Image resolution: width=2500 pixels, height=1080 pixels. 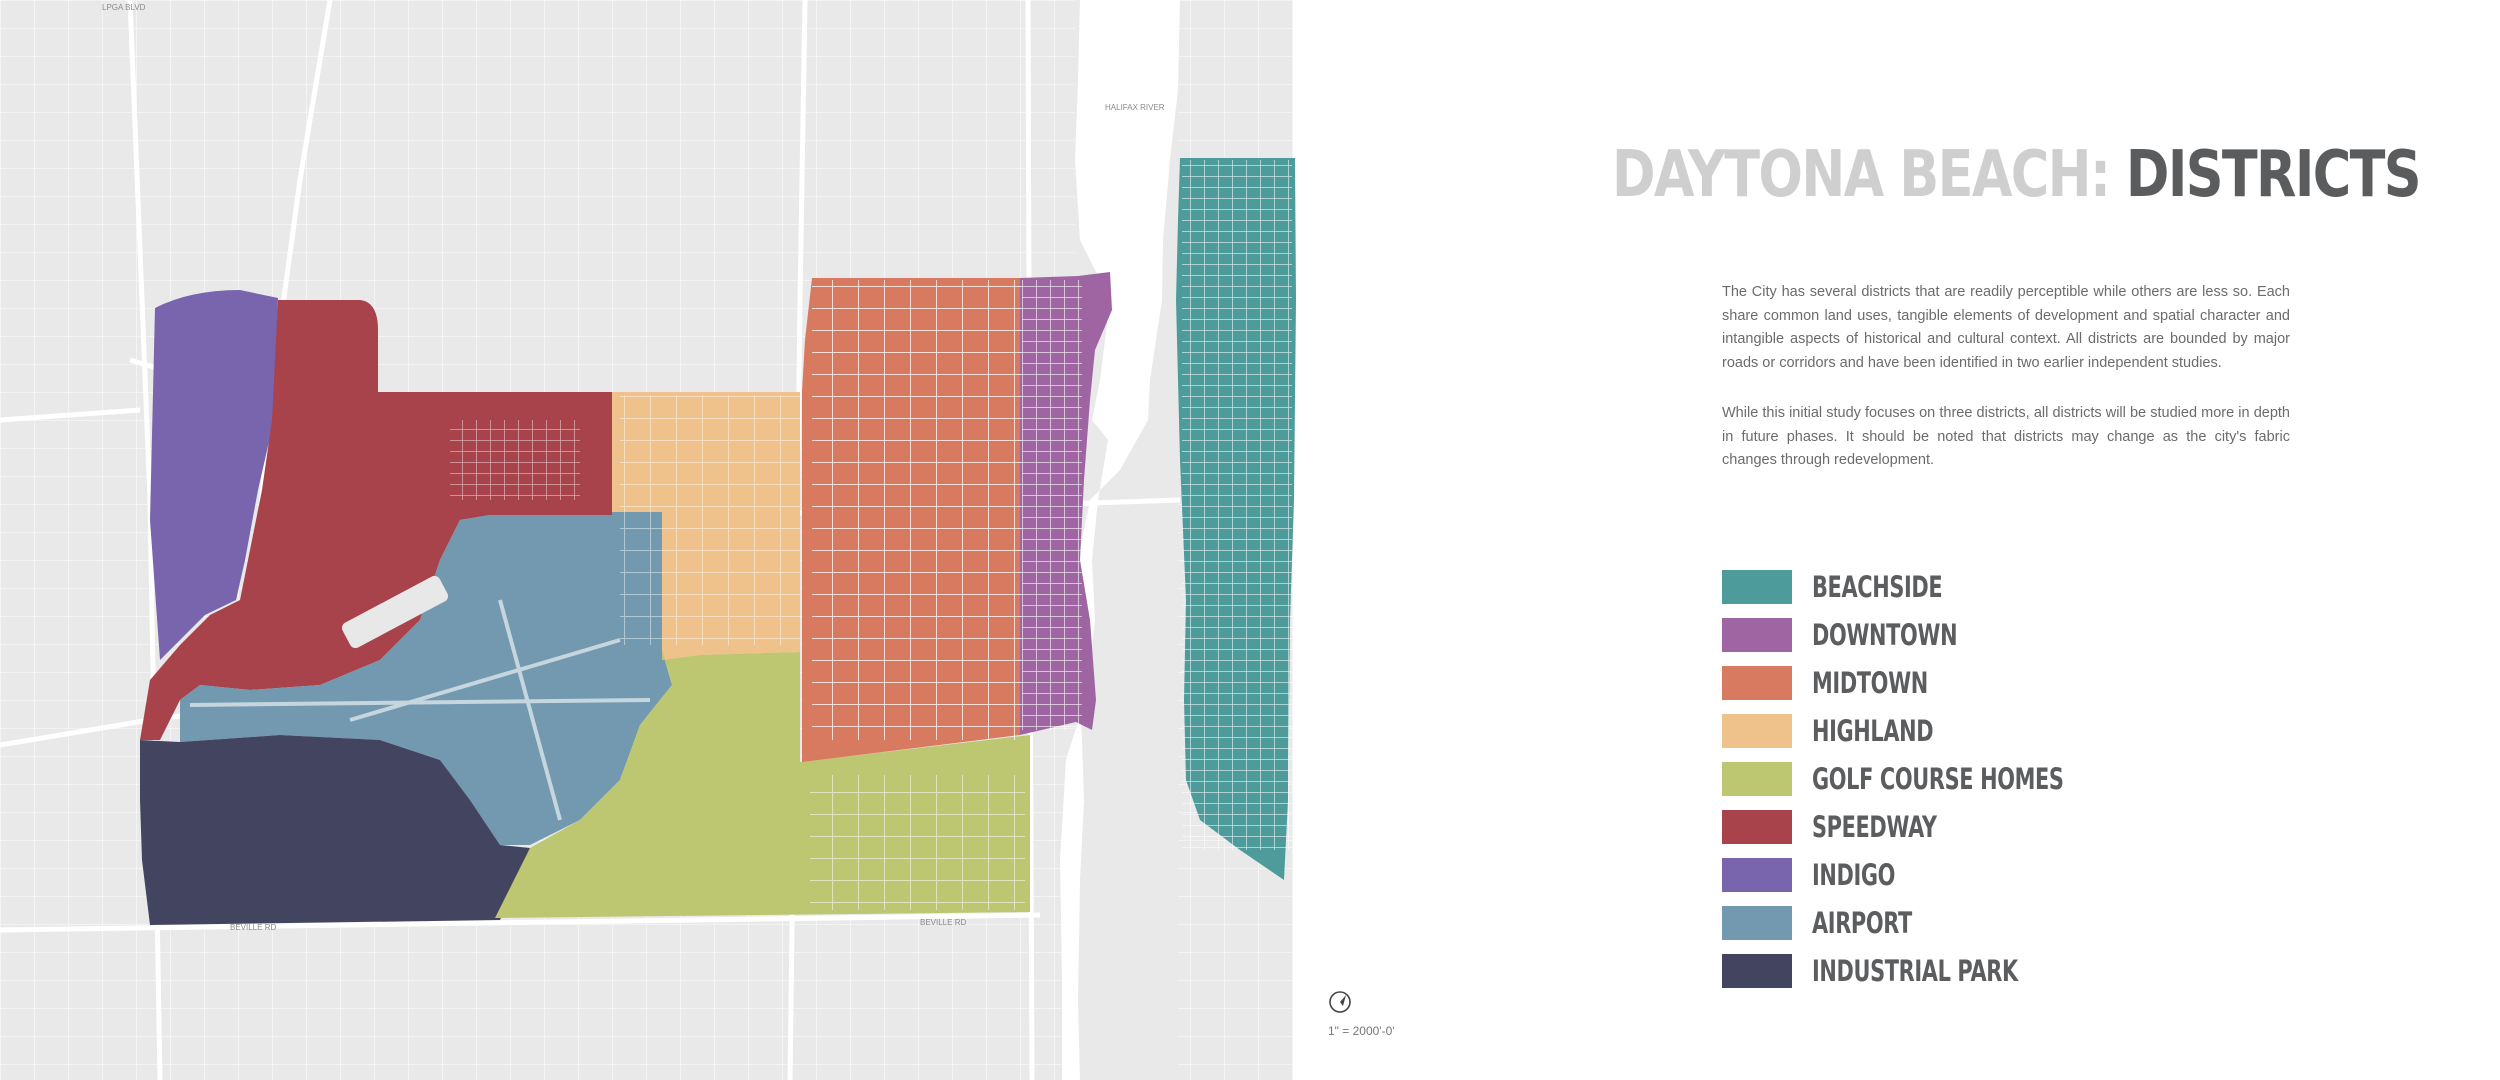 What do you see at coordinates (1941, 875) in the screenshot?
I see `legend-item-indigo: INDIGO` at bounding box center [1941, 875].